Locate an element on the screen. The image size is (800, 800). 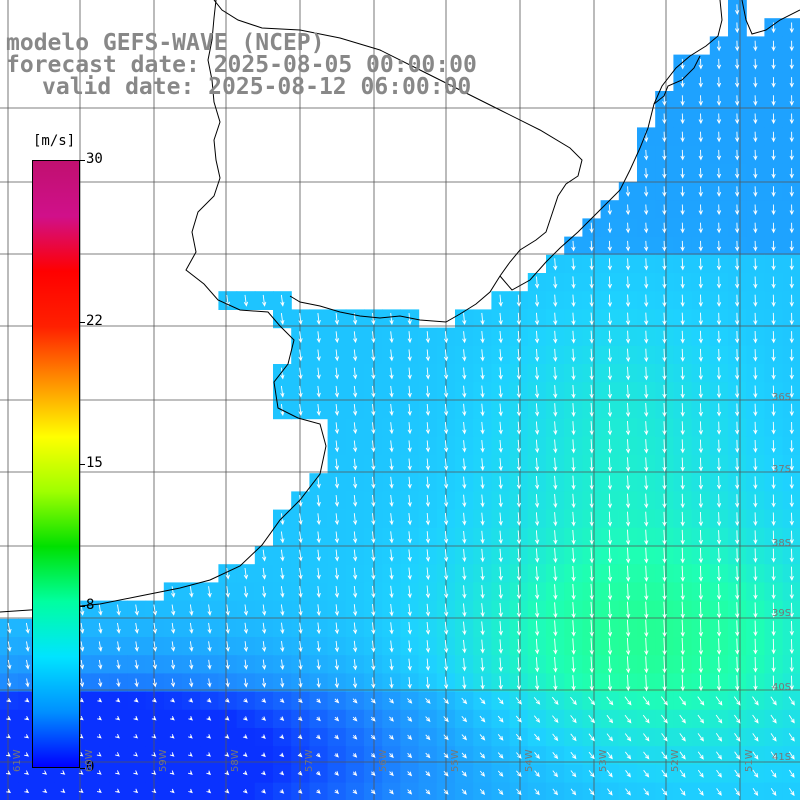
longitude-label: 53W is located at coordinates (603, 760).